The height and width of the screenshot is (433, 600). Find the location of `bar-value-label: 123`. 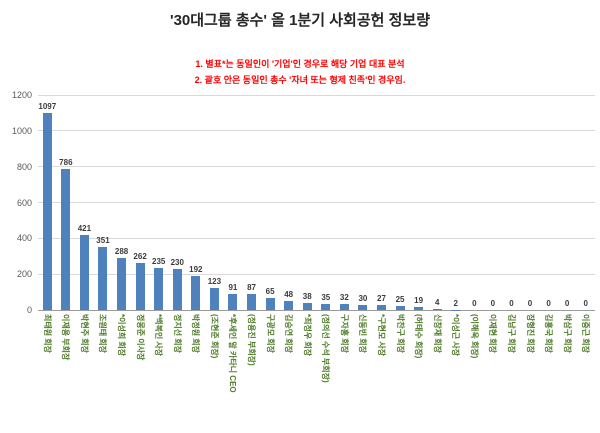

bar-value-label: 123 is located at coordinates (214, 281).